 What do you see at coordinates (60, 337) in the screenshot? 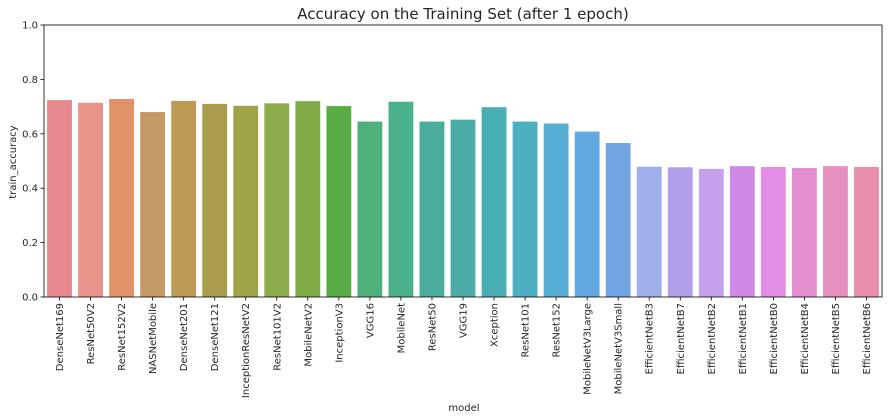
I see `x-tick-label: DenseNet169` at bounding box center [60, 337].